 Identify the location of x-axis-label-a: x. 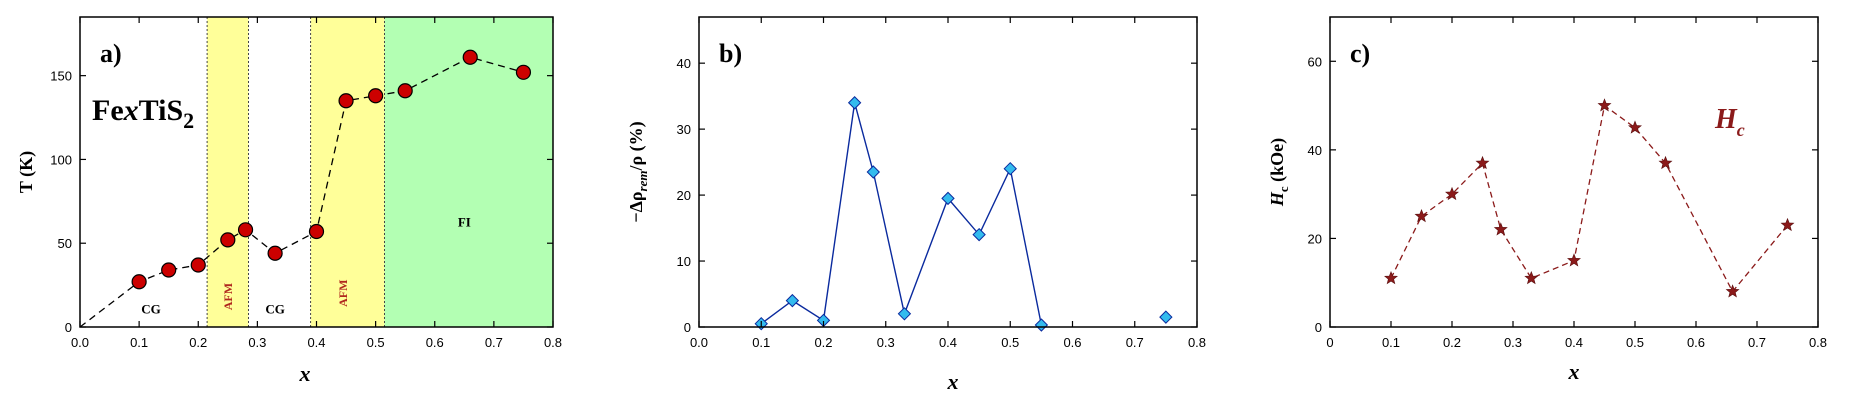
(305, 373).